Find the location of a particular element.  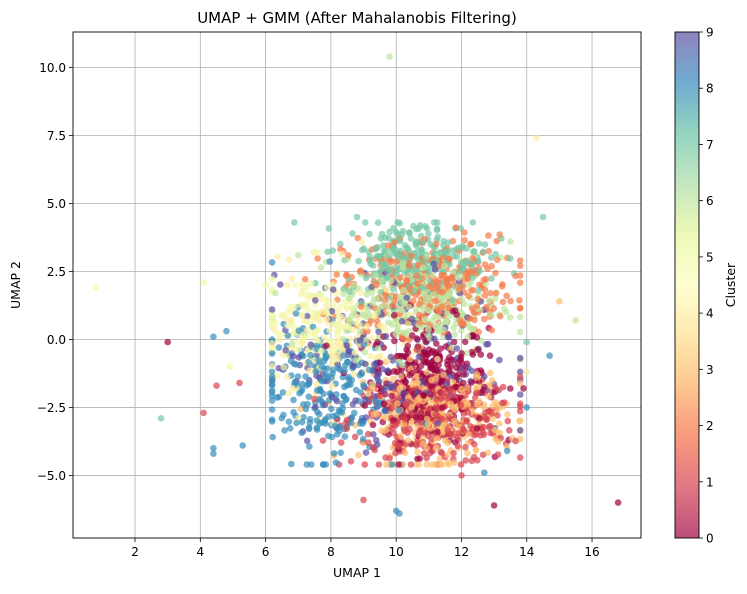

x-tick-label: 14 is located at coordinates (526, 552).